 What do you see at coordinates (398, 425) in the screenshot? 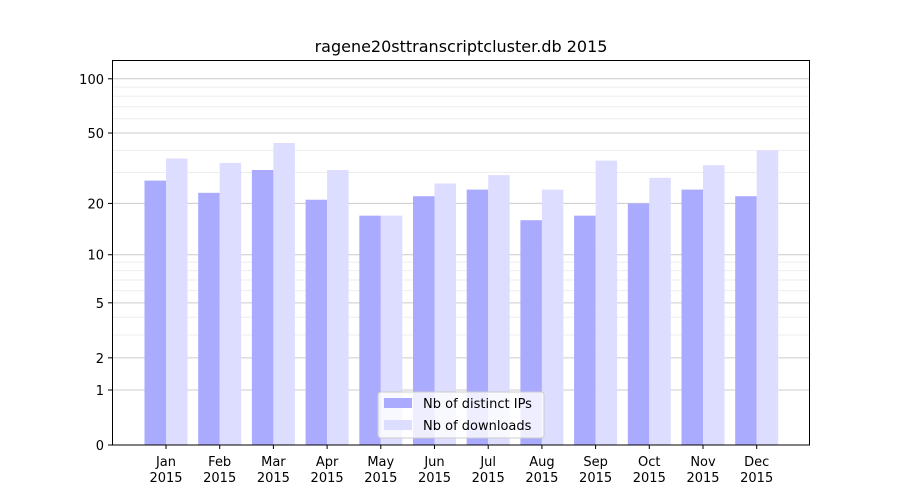
I see `legend-swatch-downloads` at bounding box center [398, 425].